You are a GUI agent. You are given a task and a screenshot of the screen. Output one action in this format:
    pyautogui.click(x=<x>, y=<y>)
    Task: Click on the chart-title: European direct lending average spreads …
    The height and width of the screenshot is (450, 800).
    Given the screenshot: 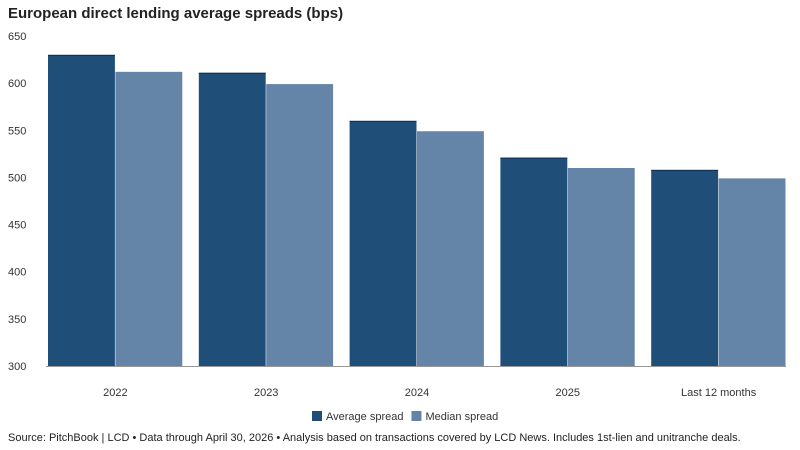 What is the action you would take?
    pyautogui.click(x=176, y=13)
    